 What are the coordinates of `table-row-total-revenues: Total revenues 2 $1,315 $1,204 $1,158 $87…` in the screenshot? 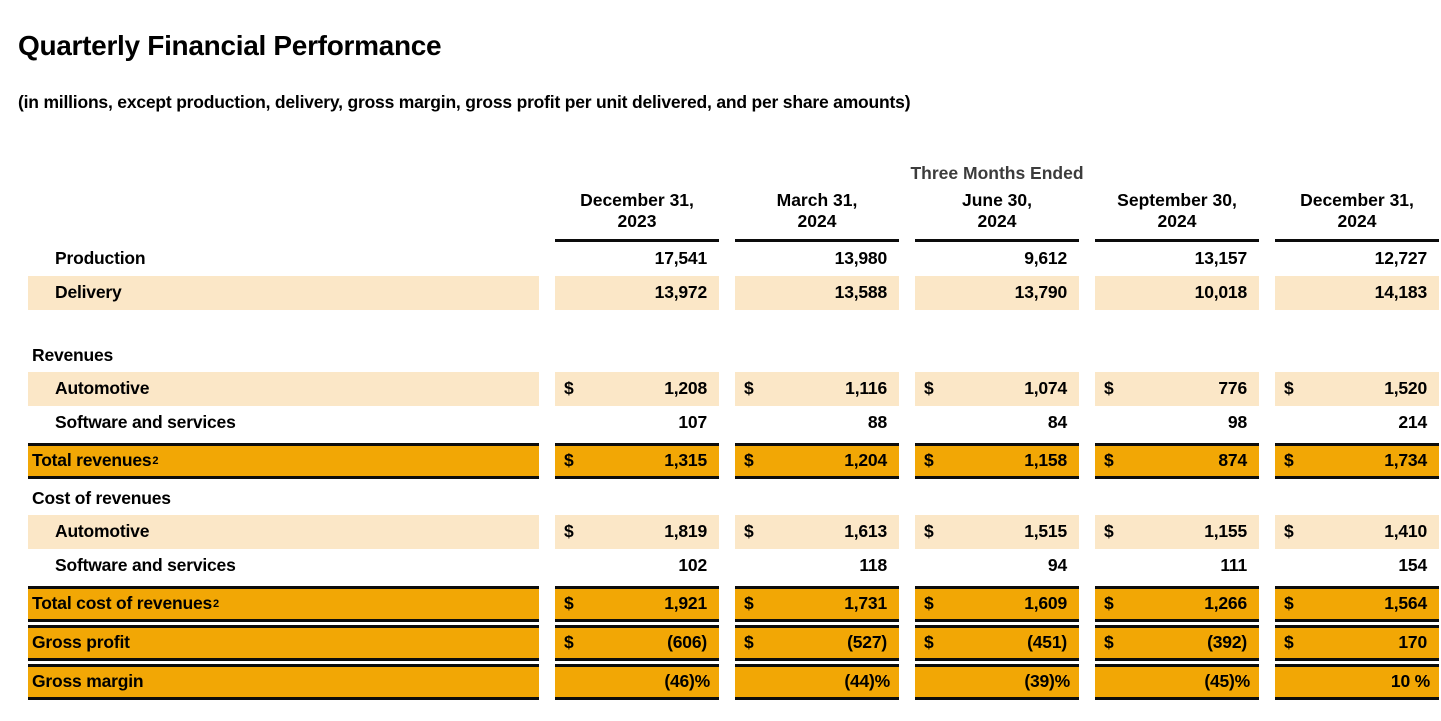 It's located at (733, 460).